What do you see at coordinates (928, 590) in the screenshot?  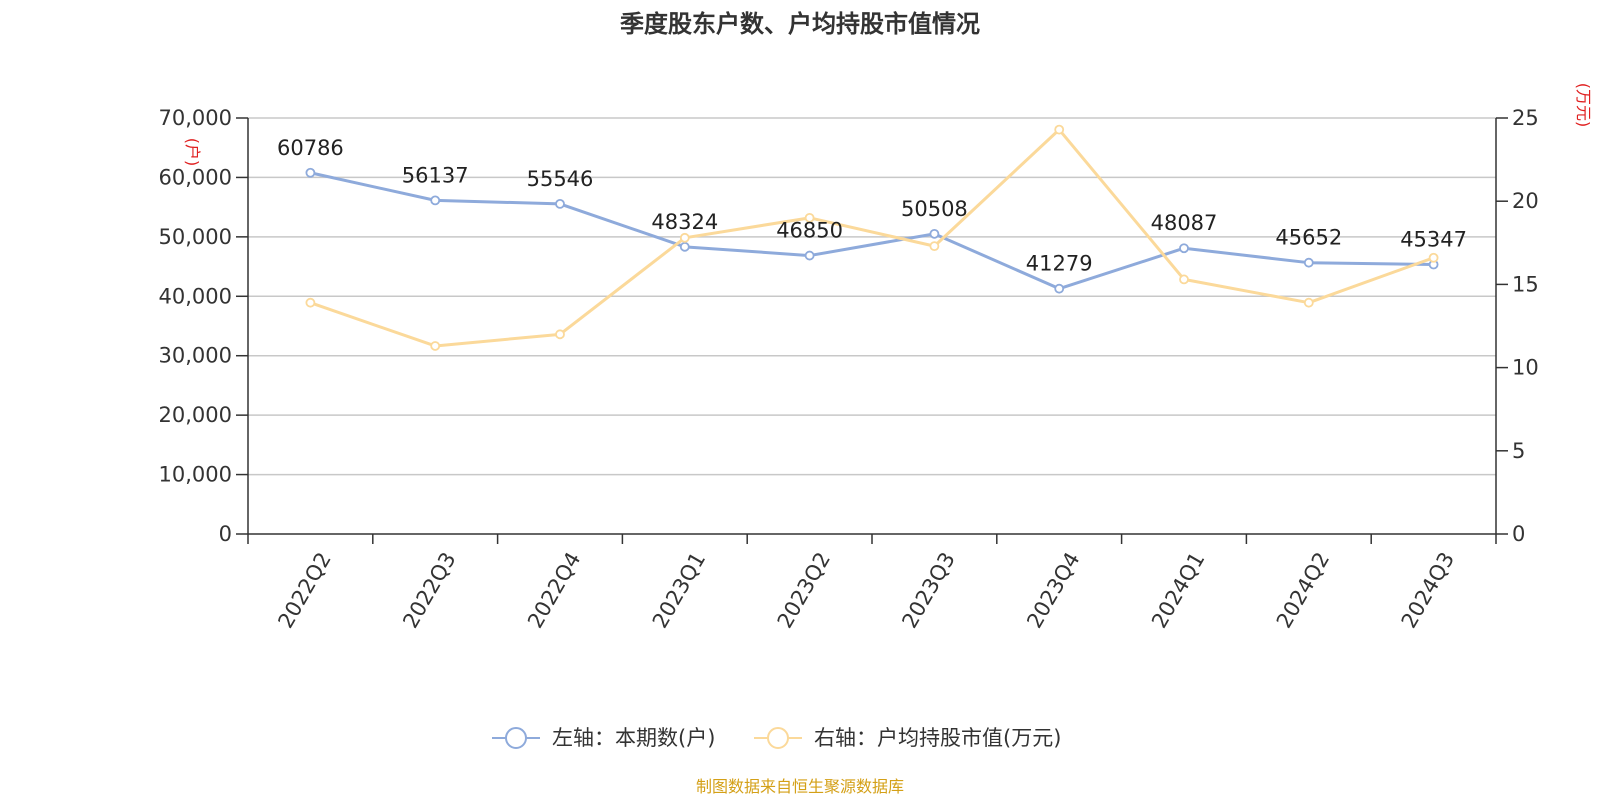 I see `x-axis-tick-label: 2023Q3` at bounding box center [928, 590].